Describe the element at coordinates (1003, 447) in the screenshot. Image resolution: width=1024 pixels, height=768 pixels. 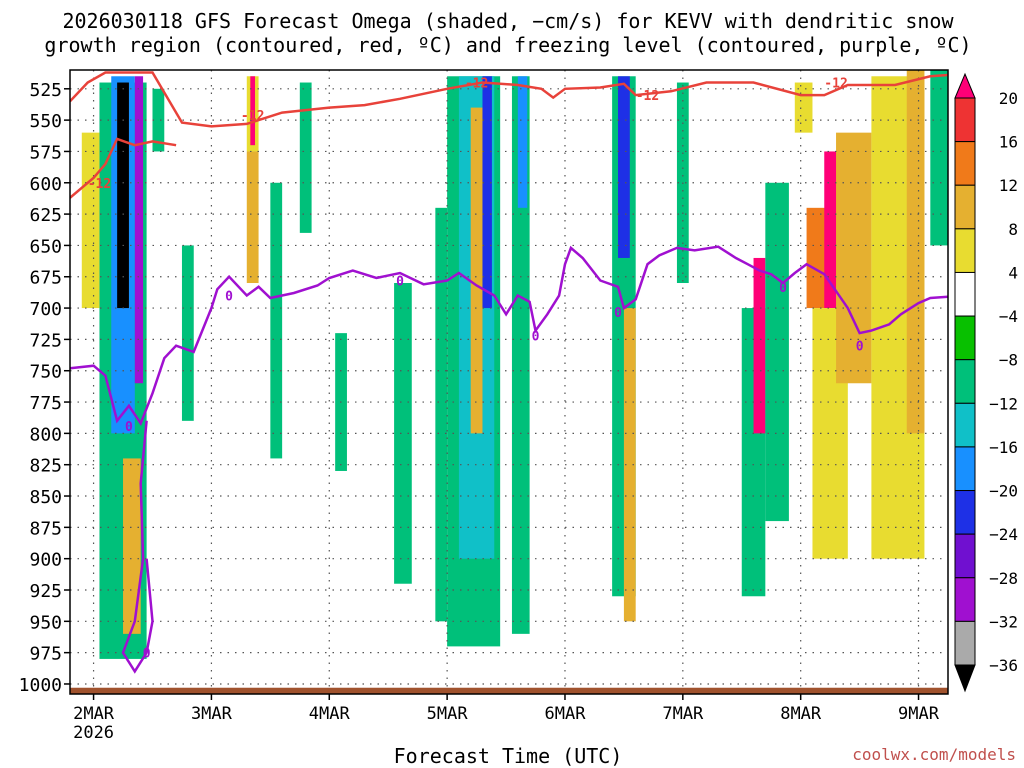
I see `colorbar-label: −16` at that location.